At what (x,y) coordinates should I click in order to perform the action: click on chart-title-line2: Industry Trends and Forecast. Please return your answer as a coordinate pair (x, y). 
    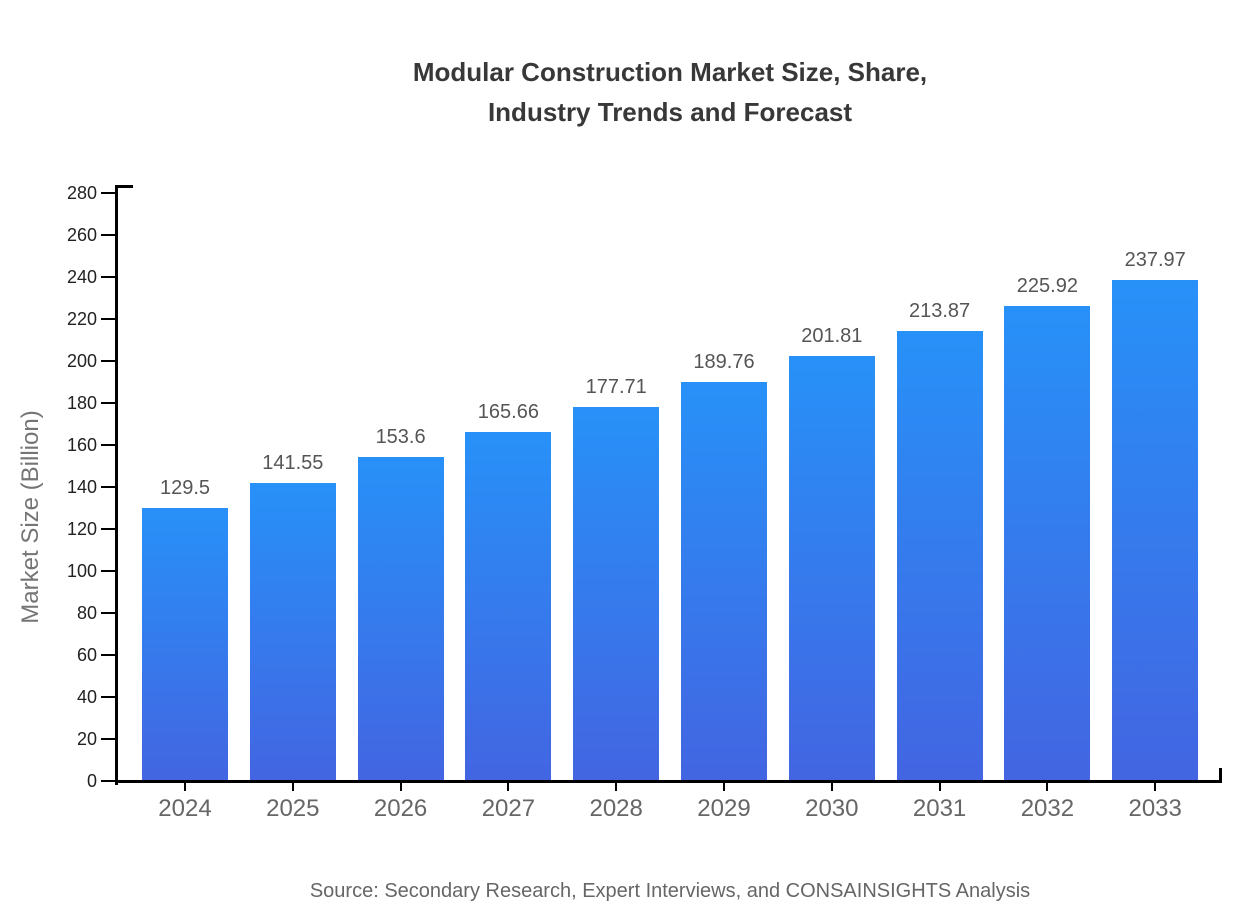
    Looking at the image, I should click on (670, 112).